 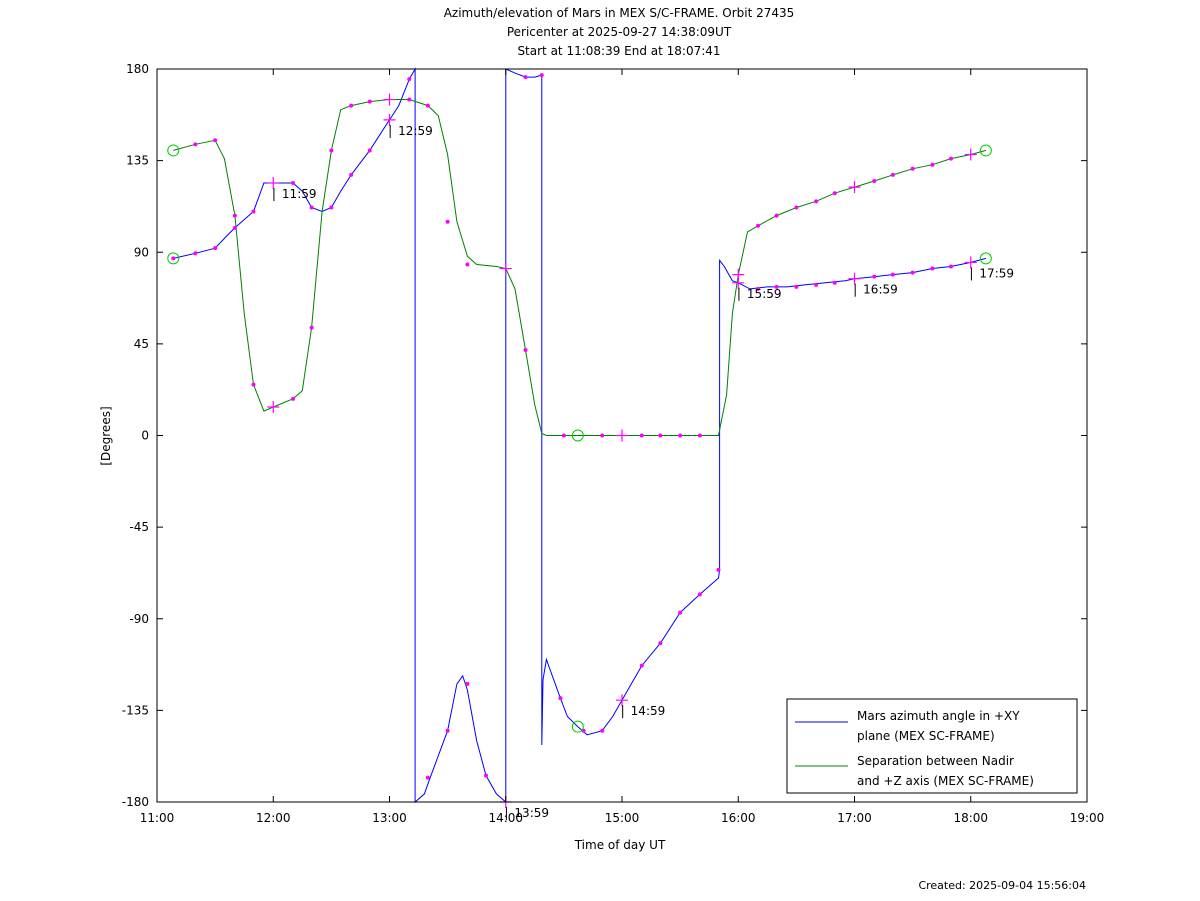 I want to click on x-axis-label: Time of day UT, so click(x=620, y=845).